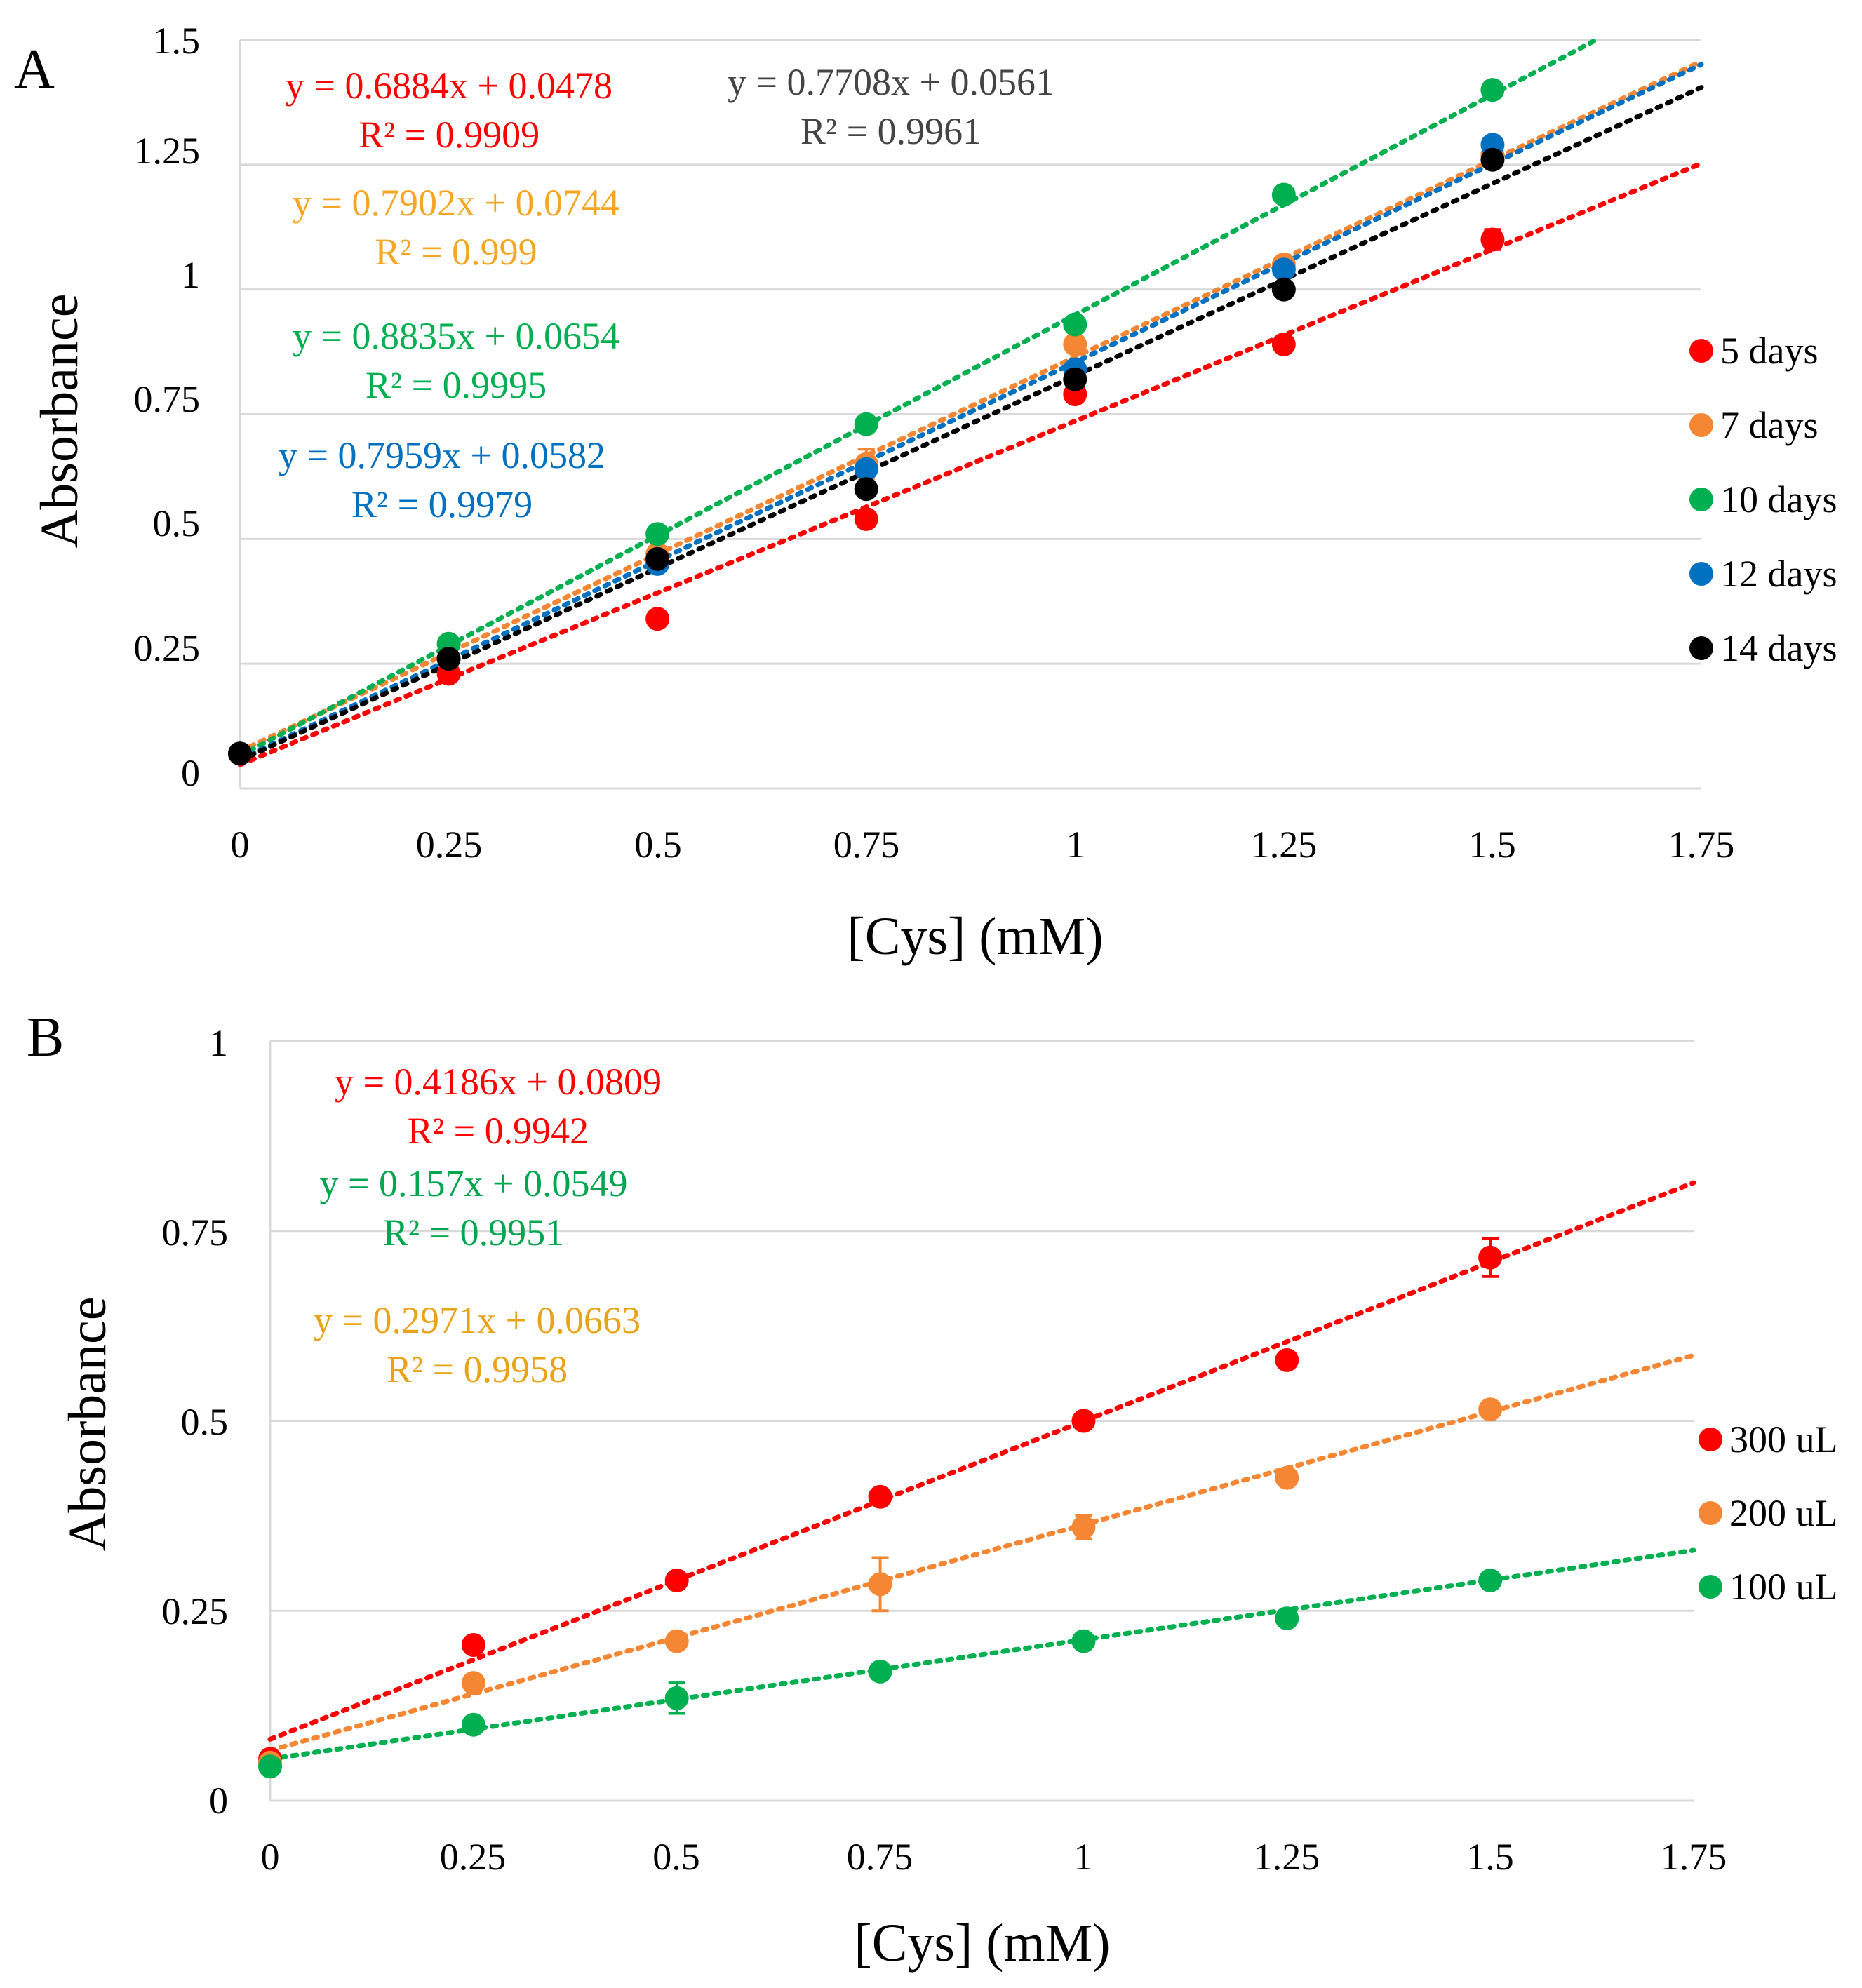 The height and width of the screenshot is (1988, 1862). I want to click on legend-marker-5-days, so click(1701, 351).